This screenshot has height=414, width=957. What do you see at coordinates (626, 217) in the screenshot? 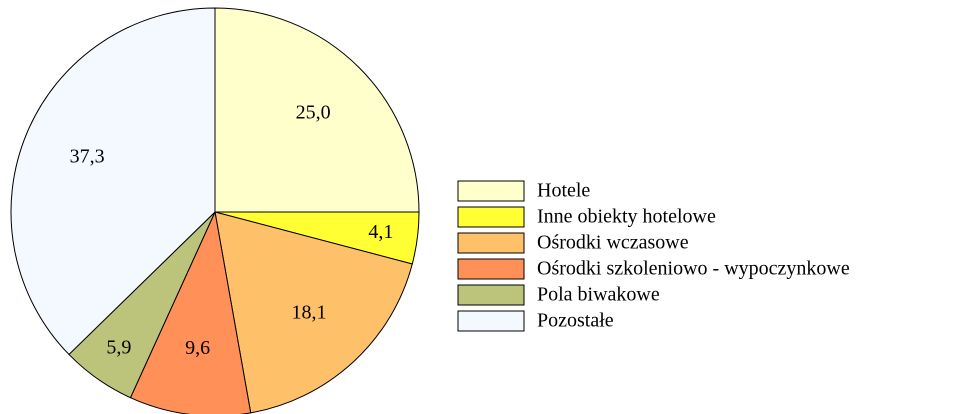
I see `legend-label: Inne obiekty hotelowe` at bounding box center [626, 217].